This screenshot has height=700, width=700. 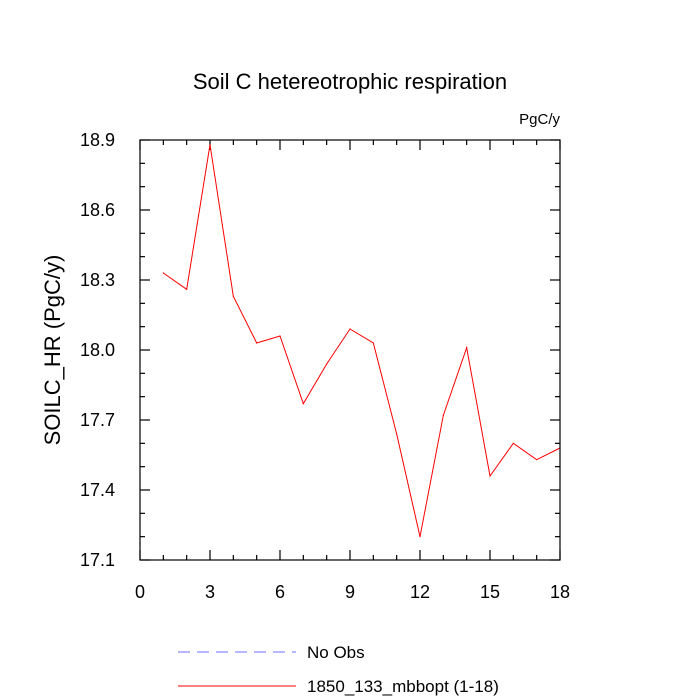 What do you see at coordinates (403, 686) in the screenshot?
I see `legend-label: 1850_133_mbbopt (1-18)` at bounding box center [403, 686].